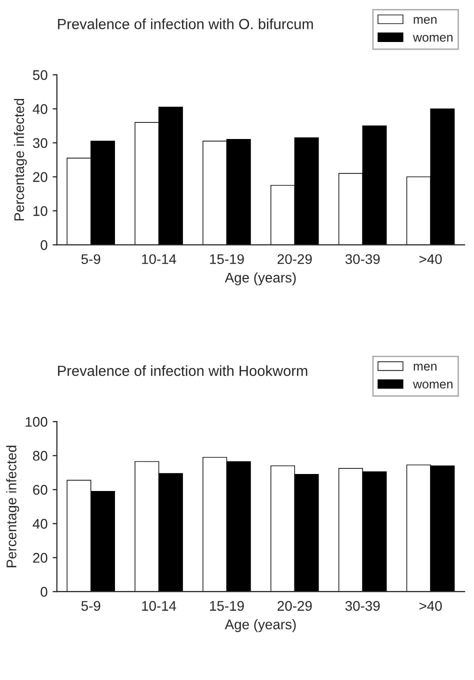 The height and width of the screenshot is (680, 474). Describe the element at coordinates (40, 489) in the screenshot. I see `y-tick-label: 60` at that location.